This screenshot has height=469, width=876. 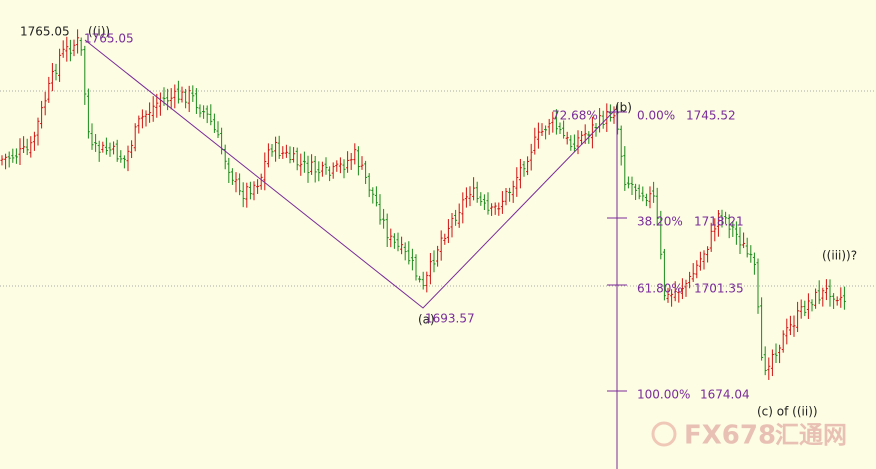 I want to click on label: (a), so click(x=426, y=320).